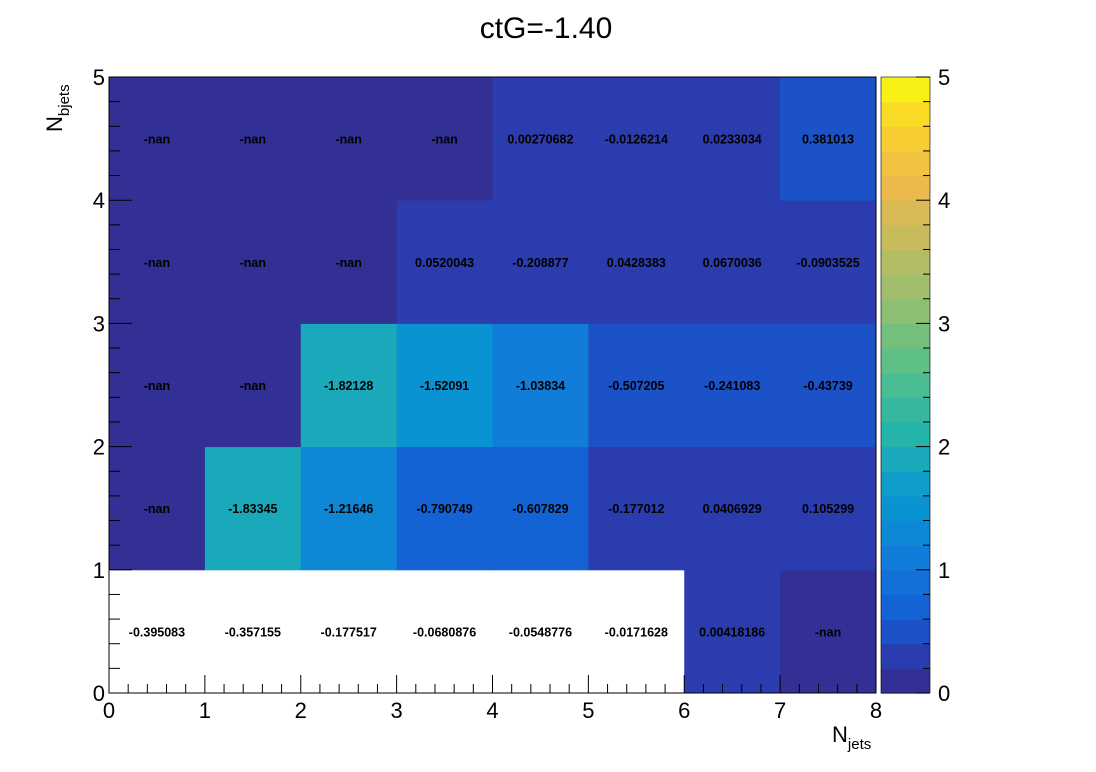 The image size is (1096, 772). What do you see at coordinates (444, 632) in the screenshot?
I see `cell-value-label: -0.0680876` at bounding box center [444, 632].